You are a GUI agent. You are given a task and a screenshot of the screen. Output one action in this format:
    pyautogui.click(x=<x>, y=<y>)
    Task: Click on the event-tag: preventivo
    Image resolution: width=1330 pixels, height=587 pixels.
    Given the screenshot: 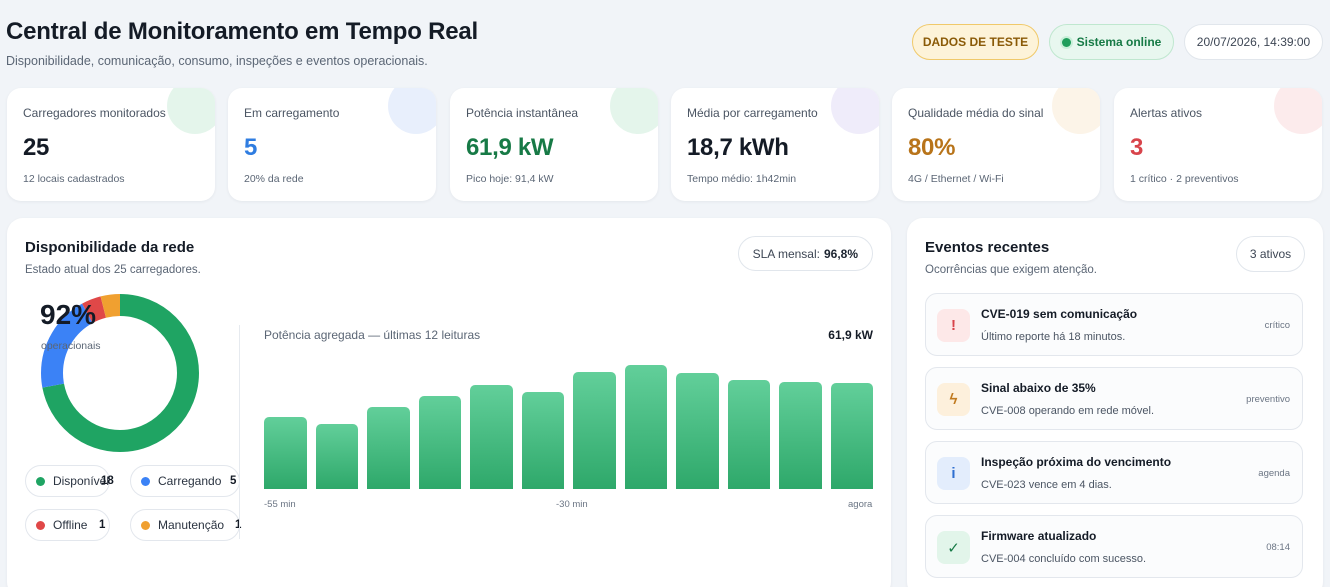 What is the action you would take?
    pyautogui.click(x=1268, y=399)
    